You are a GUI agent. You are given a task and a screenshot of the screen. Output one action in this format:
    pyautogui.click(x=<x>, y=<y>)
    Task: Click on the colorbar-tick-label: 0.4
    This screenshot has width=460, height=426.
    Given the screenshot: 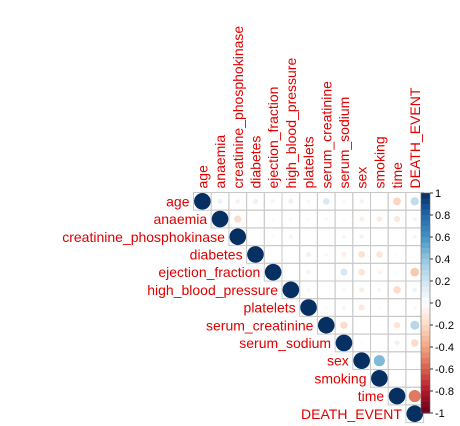 What is the action you would take?
    pyautogui.click(x=442, y=260)
    